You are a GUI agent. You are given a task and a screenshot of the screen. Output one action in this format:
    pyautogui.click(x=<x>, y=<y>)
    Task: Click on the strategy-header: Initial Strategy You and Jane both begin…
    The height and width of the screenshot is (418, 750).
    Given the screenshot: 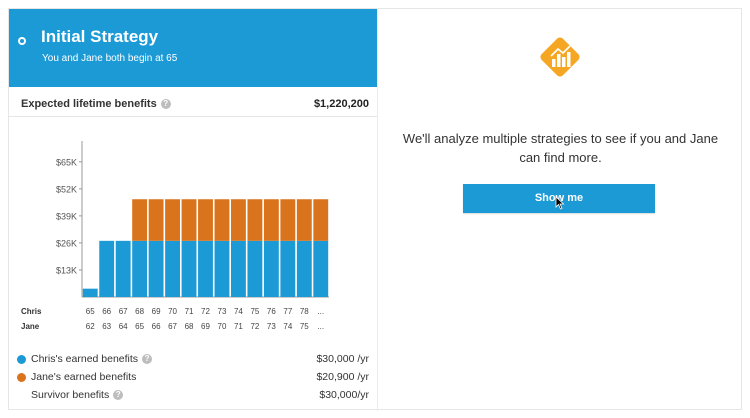 What is the action you would take?
    pyautogui.click(x=193, y=48)
    